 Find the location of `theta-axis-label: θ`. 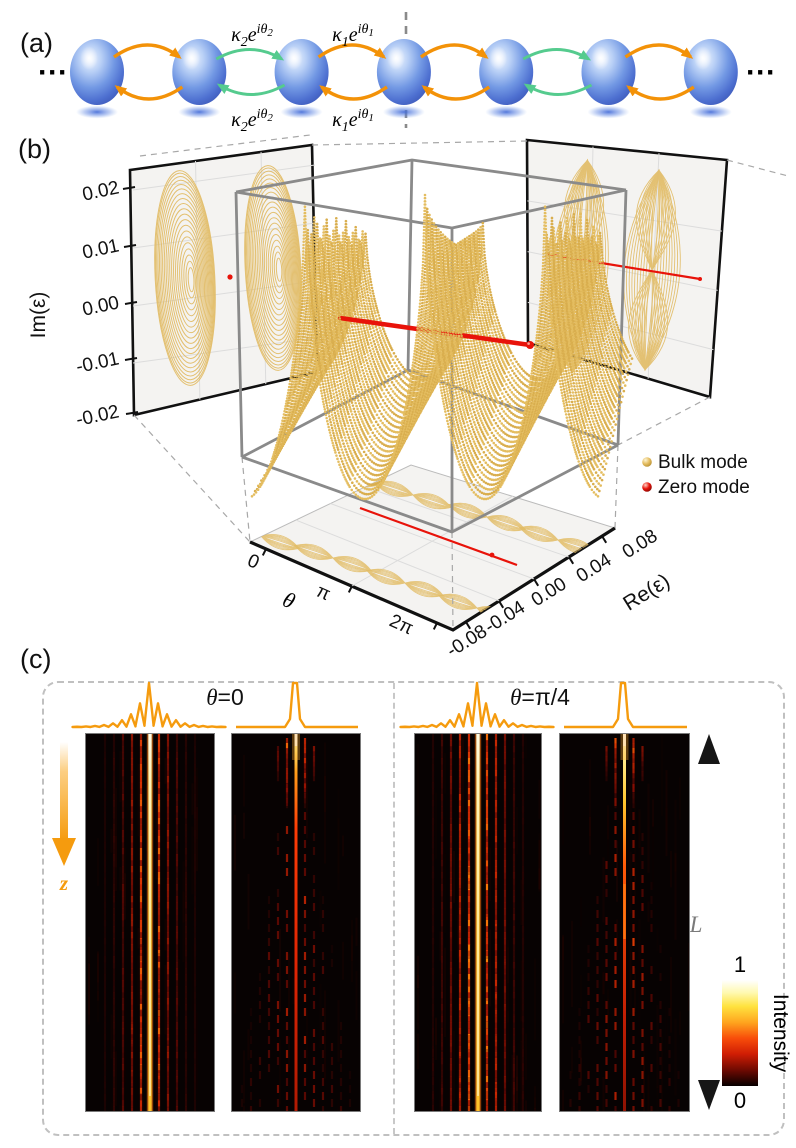

theta-axis-label: θ is located at coordinates (289, 600).